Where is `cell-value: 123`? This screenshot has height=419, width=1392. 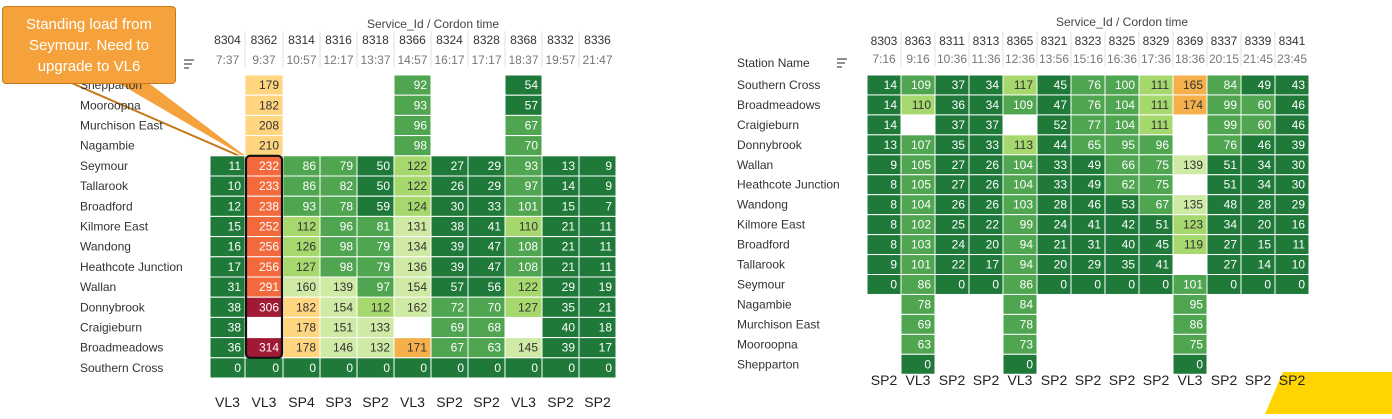 cell-value: 123 is located at coordinates (1193, 225).